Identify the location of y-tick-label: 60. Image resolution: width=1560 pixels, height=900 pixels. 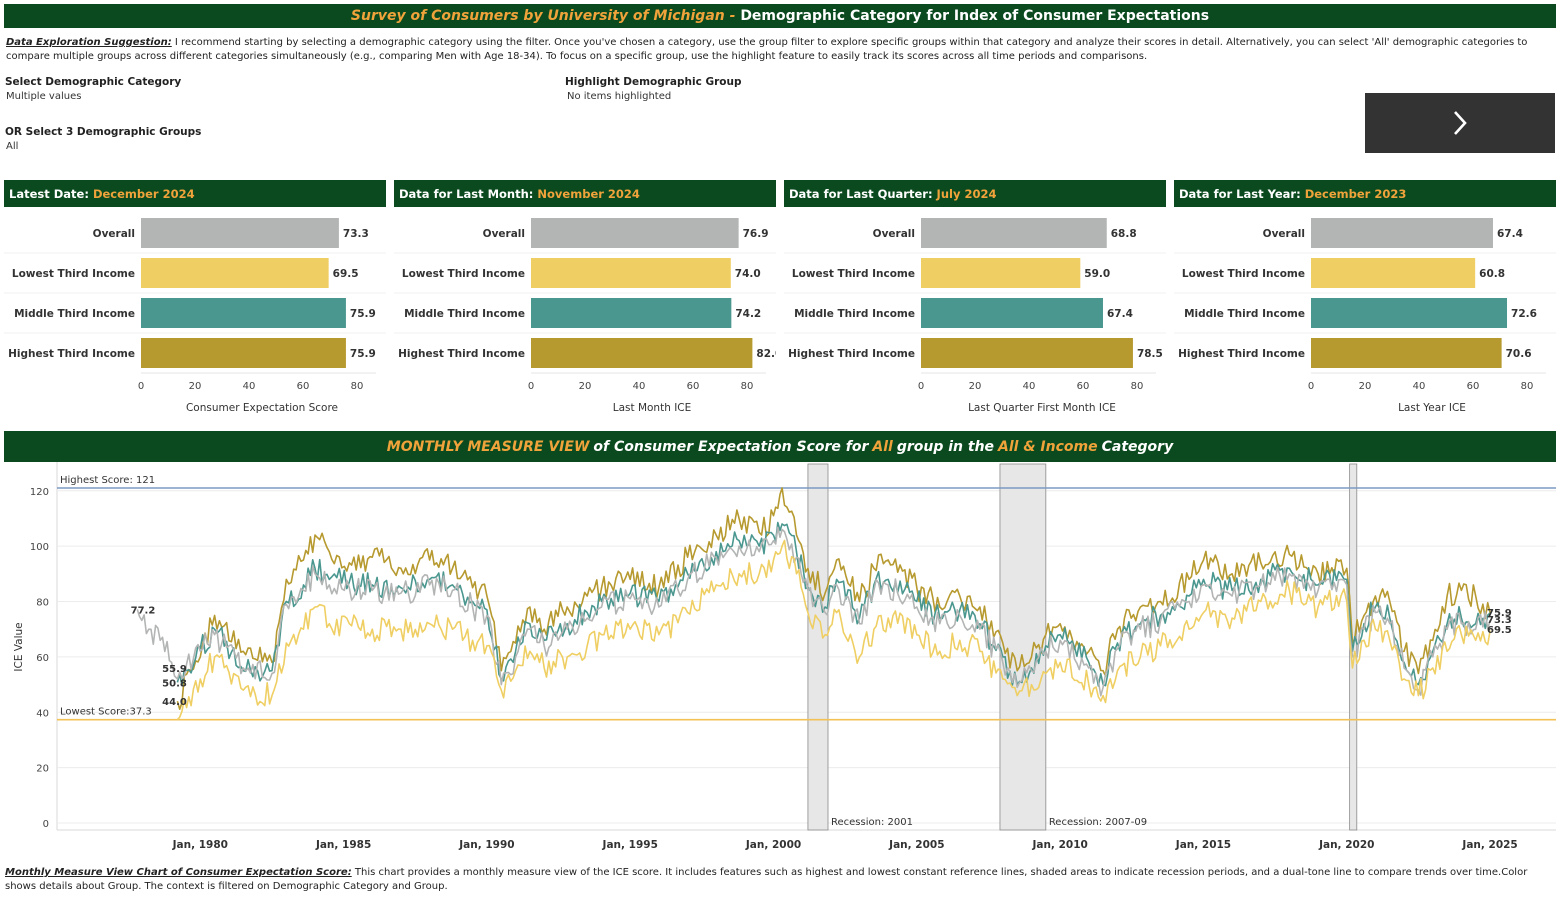
(42, 658).